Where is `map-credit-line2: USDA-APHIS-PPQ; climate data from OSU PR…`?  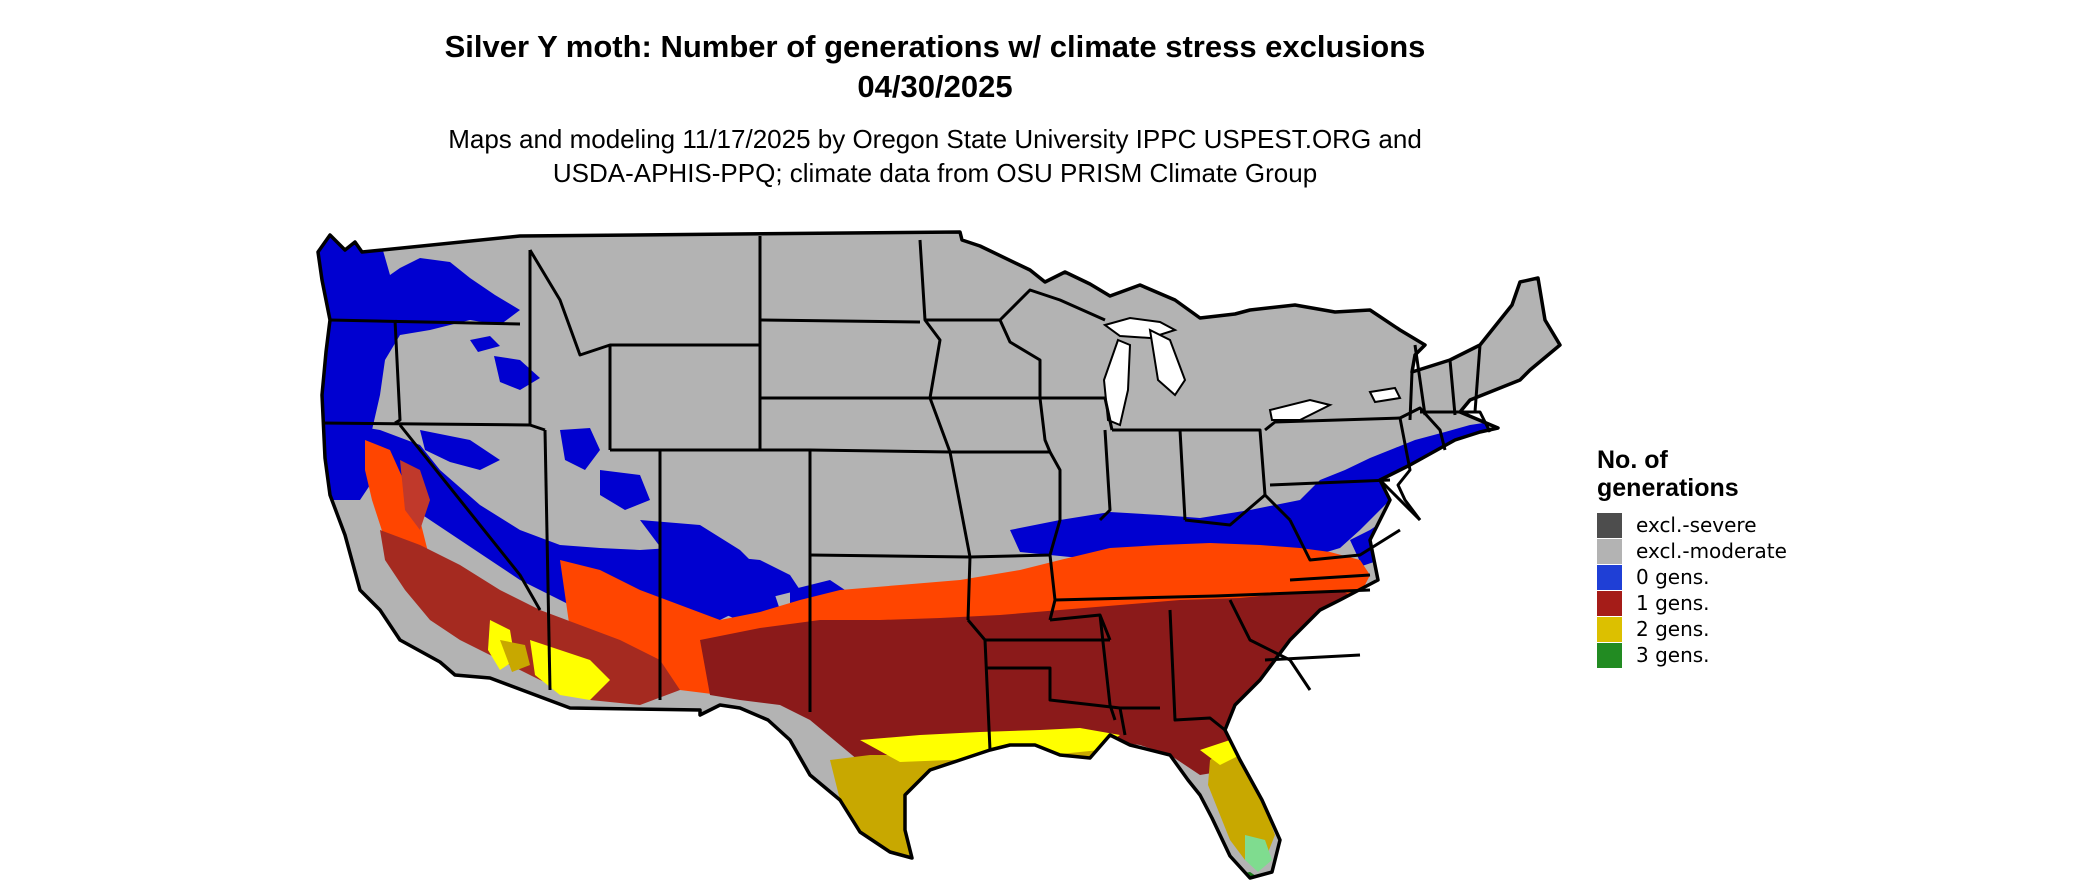 map-credit-line2: USDA-APHIS-PPQ; climate data from OSU PR… is located at coordinates (935, 173).